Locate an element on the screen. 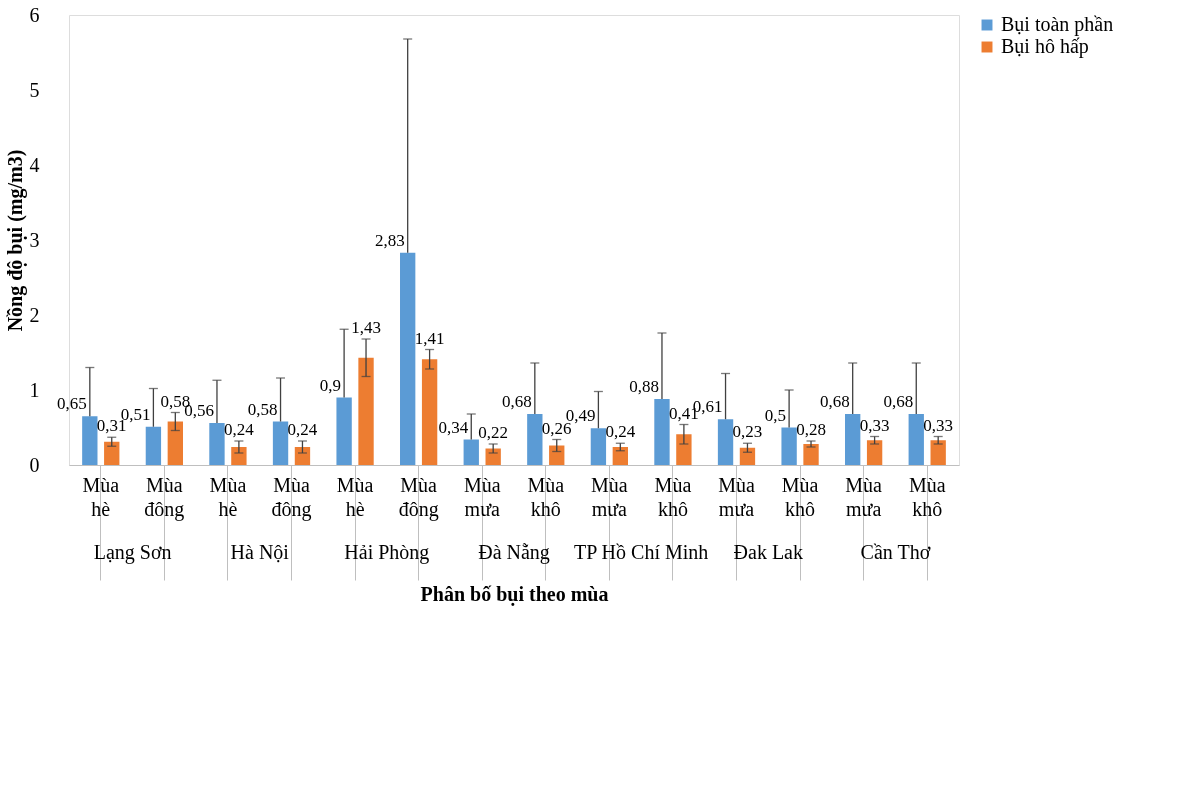  data-label: 0,88 is located at coordinates (644, 386).